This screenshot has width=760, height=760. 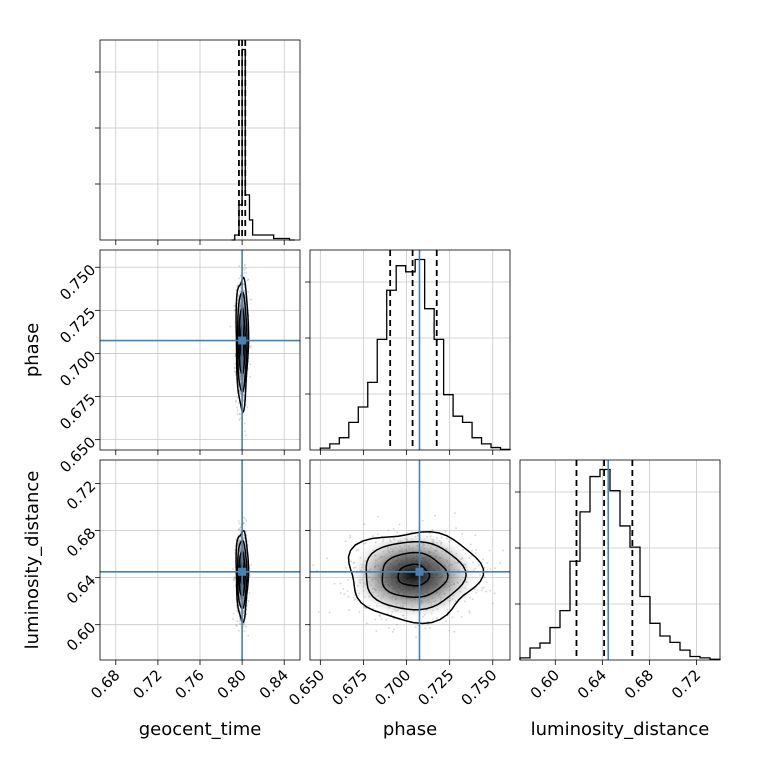 I want to click on y-axis-label-luminosity-distance: luminosity_distance, so click(x=32, y=560).